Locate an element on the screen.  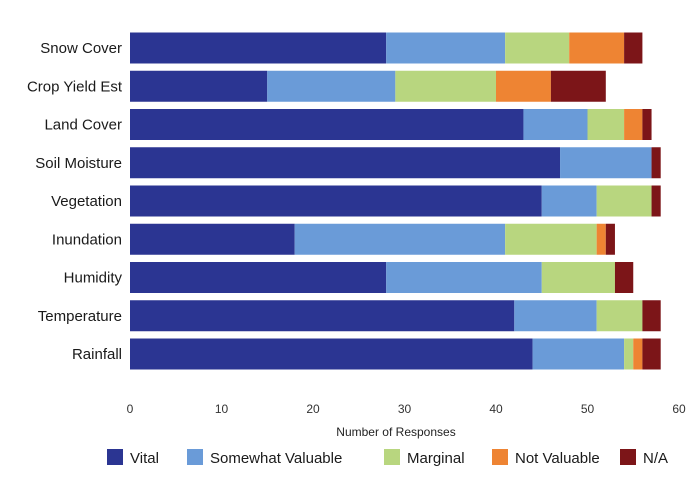
legend-label-not-valuable: Not Valuable is located at coordinates (557, 458).